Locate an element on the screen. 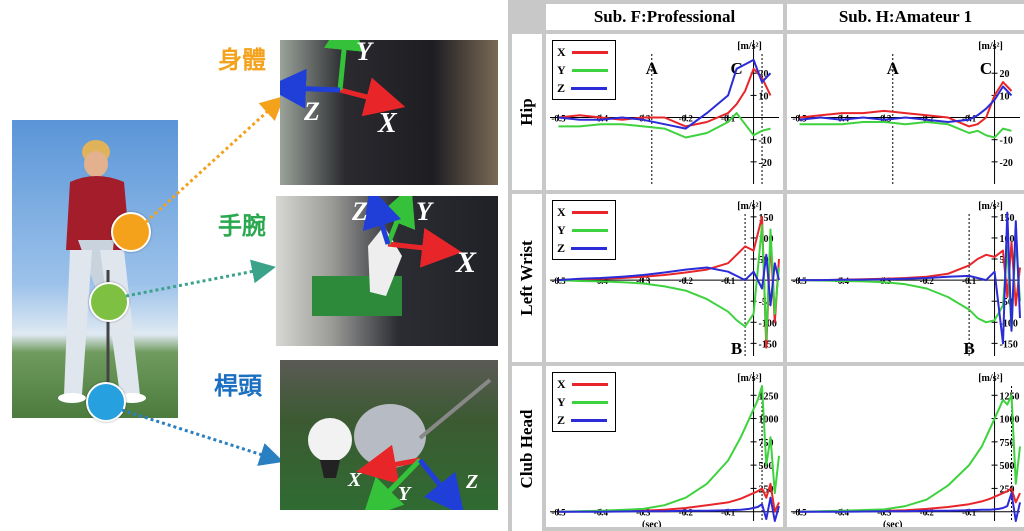  wrist-sensor-photo: X Y Z is located at coordinates (387, 271).